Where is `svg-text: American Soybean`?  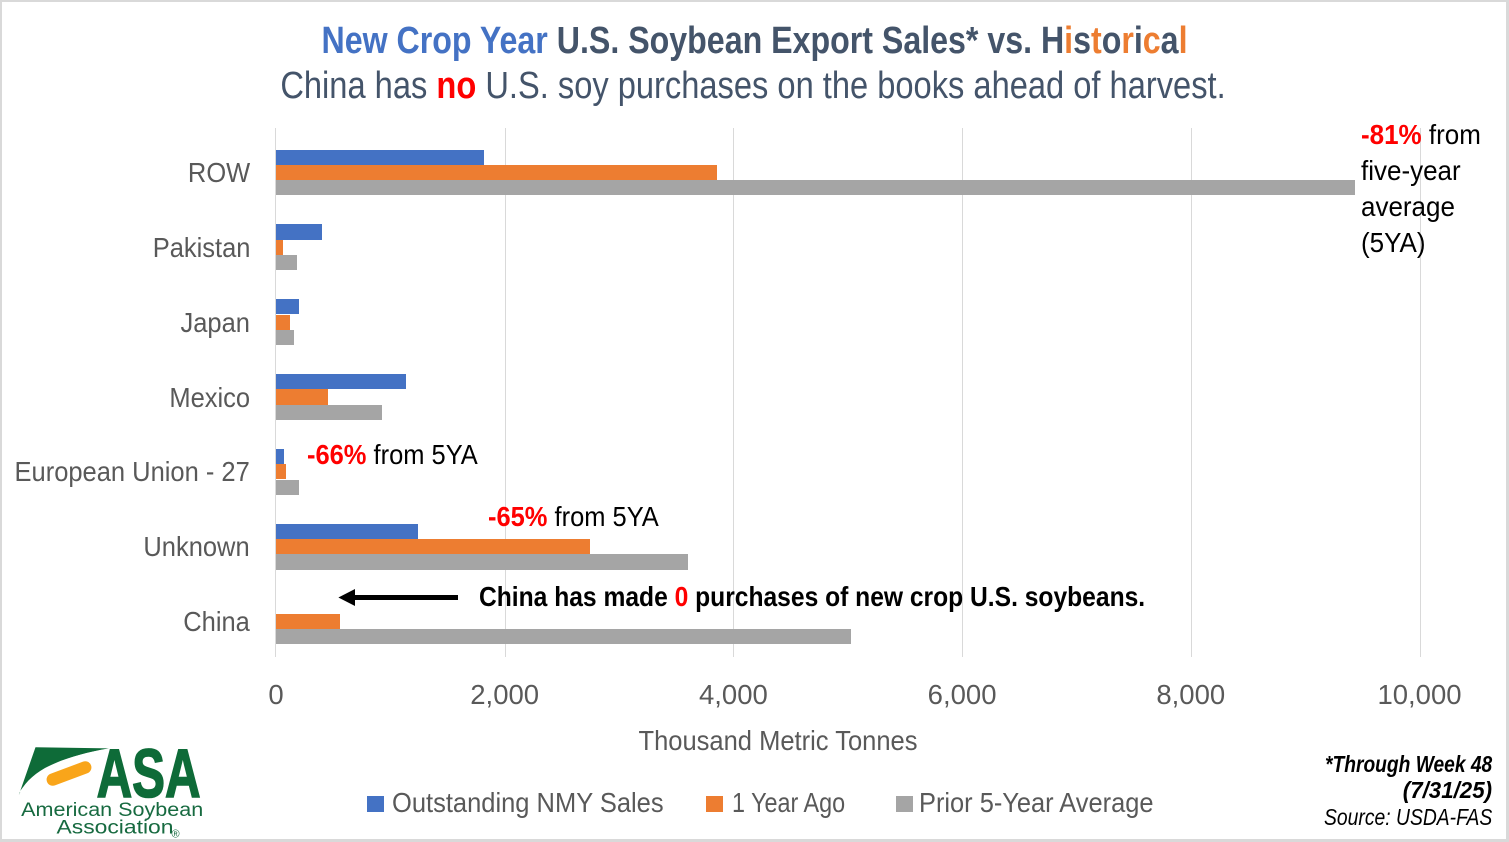
svg-text: American Soybean is located at coordinates (112, 810).